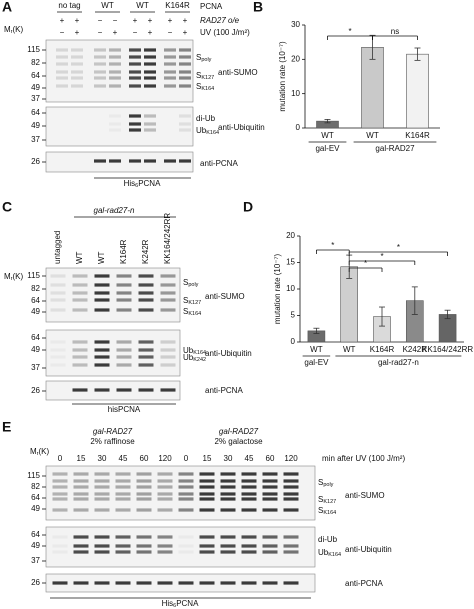 This screenshot has height=609, width=474. I want to click on blot, so click(119, 71).